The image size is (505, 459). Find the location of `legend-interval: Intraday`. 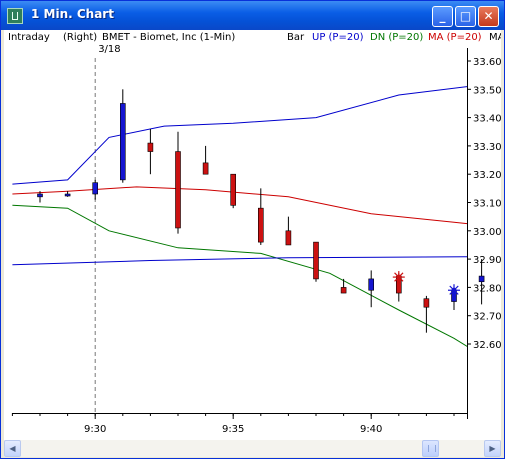

legend-interval: Intraday is located at coordinates (29, 37).